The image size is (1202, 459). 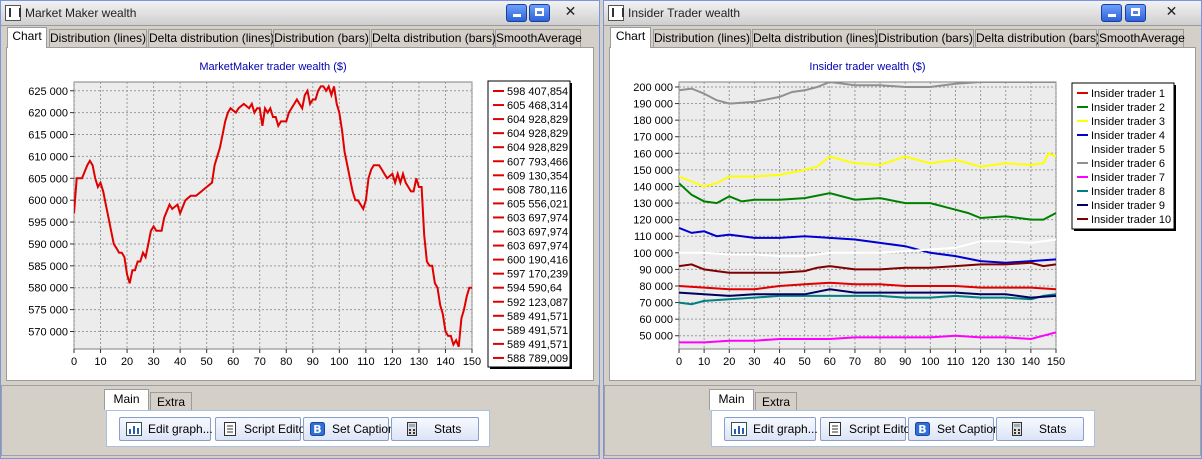 I want to click on calculator-icon, so click(x=1017, y=429).